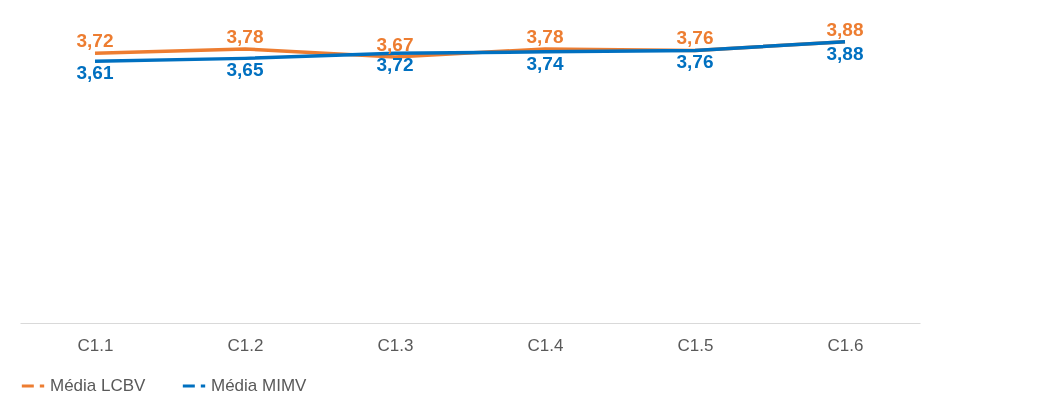  I want to click on data-label: 3,74, so click(545, 63).